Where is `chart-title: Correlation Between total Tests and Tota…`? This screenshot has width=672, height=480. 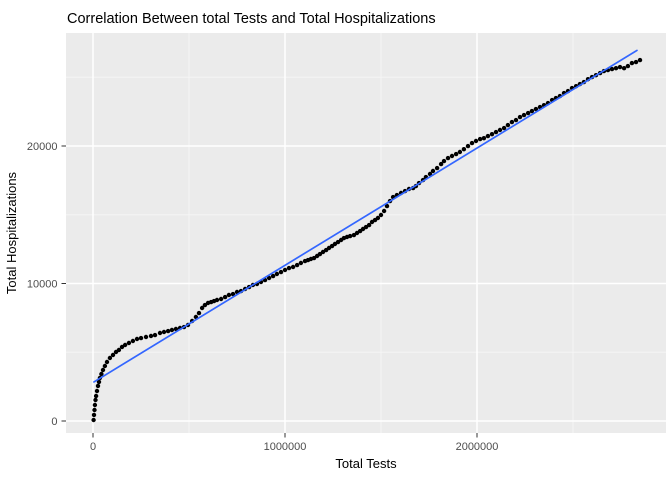
chart-title: Correlation Between total Tests and Tota… is located at coordinates (251, 19).